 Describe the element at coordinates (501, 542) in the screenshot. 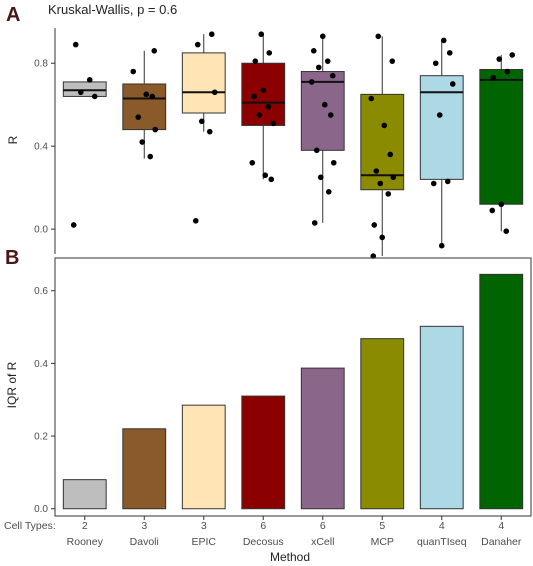

I see `x-tick-label: Danaher` at that location.